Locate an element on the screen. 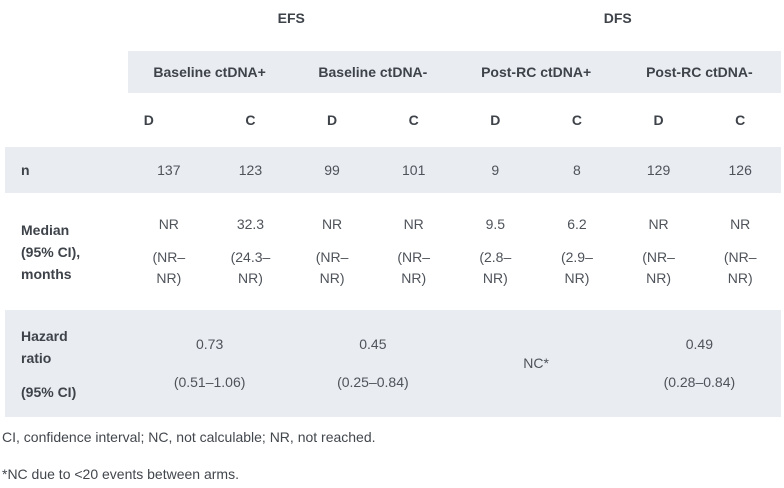 This screenshot has width=784, height=488. median-ci: (2.9– NR) is located at coordinates (576, 267).